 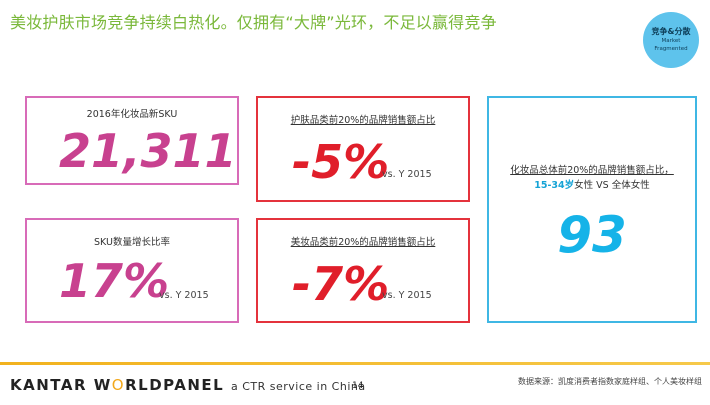 What do you see at coordinates (363, 242) in the screenshot?
I see `makeup-top20-label: 美妆品类前20%的品牌销售额占比` at bounding box center [363, 242].